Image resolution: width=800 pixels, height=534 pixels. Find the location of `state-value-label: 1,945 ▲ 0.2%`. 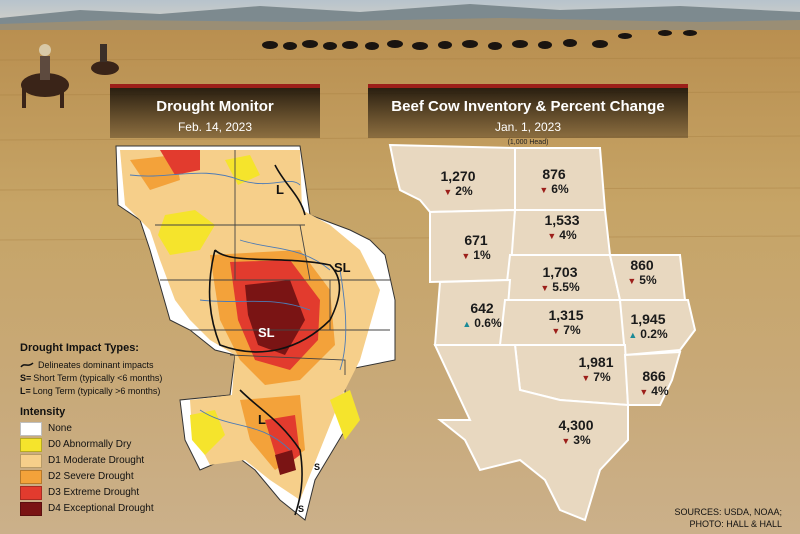

state-value-label: 1,945 ▲ 0.2% is located at coordinates (648, 327).